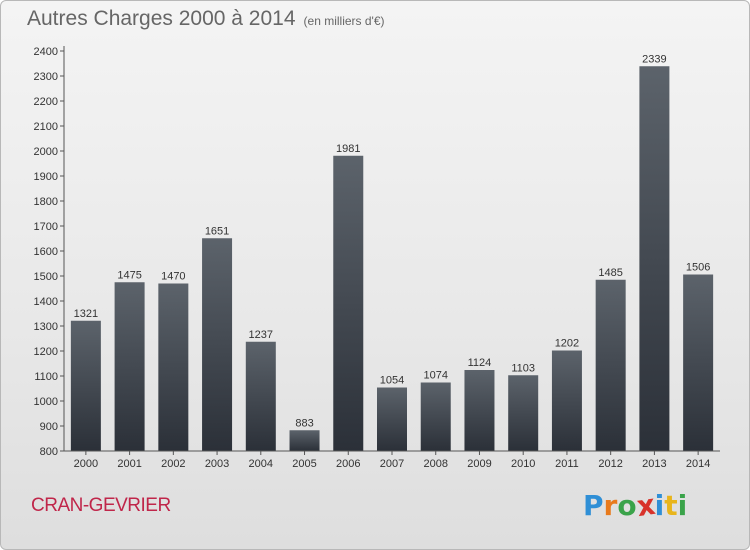 Image resolution: width=750 pixels, height=550 pixels. Describe the element at coordinates (129, 464) in the screenshot. I see `x-tick-label: 2001` at that location.